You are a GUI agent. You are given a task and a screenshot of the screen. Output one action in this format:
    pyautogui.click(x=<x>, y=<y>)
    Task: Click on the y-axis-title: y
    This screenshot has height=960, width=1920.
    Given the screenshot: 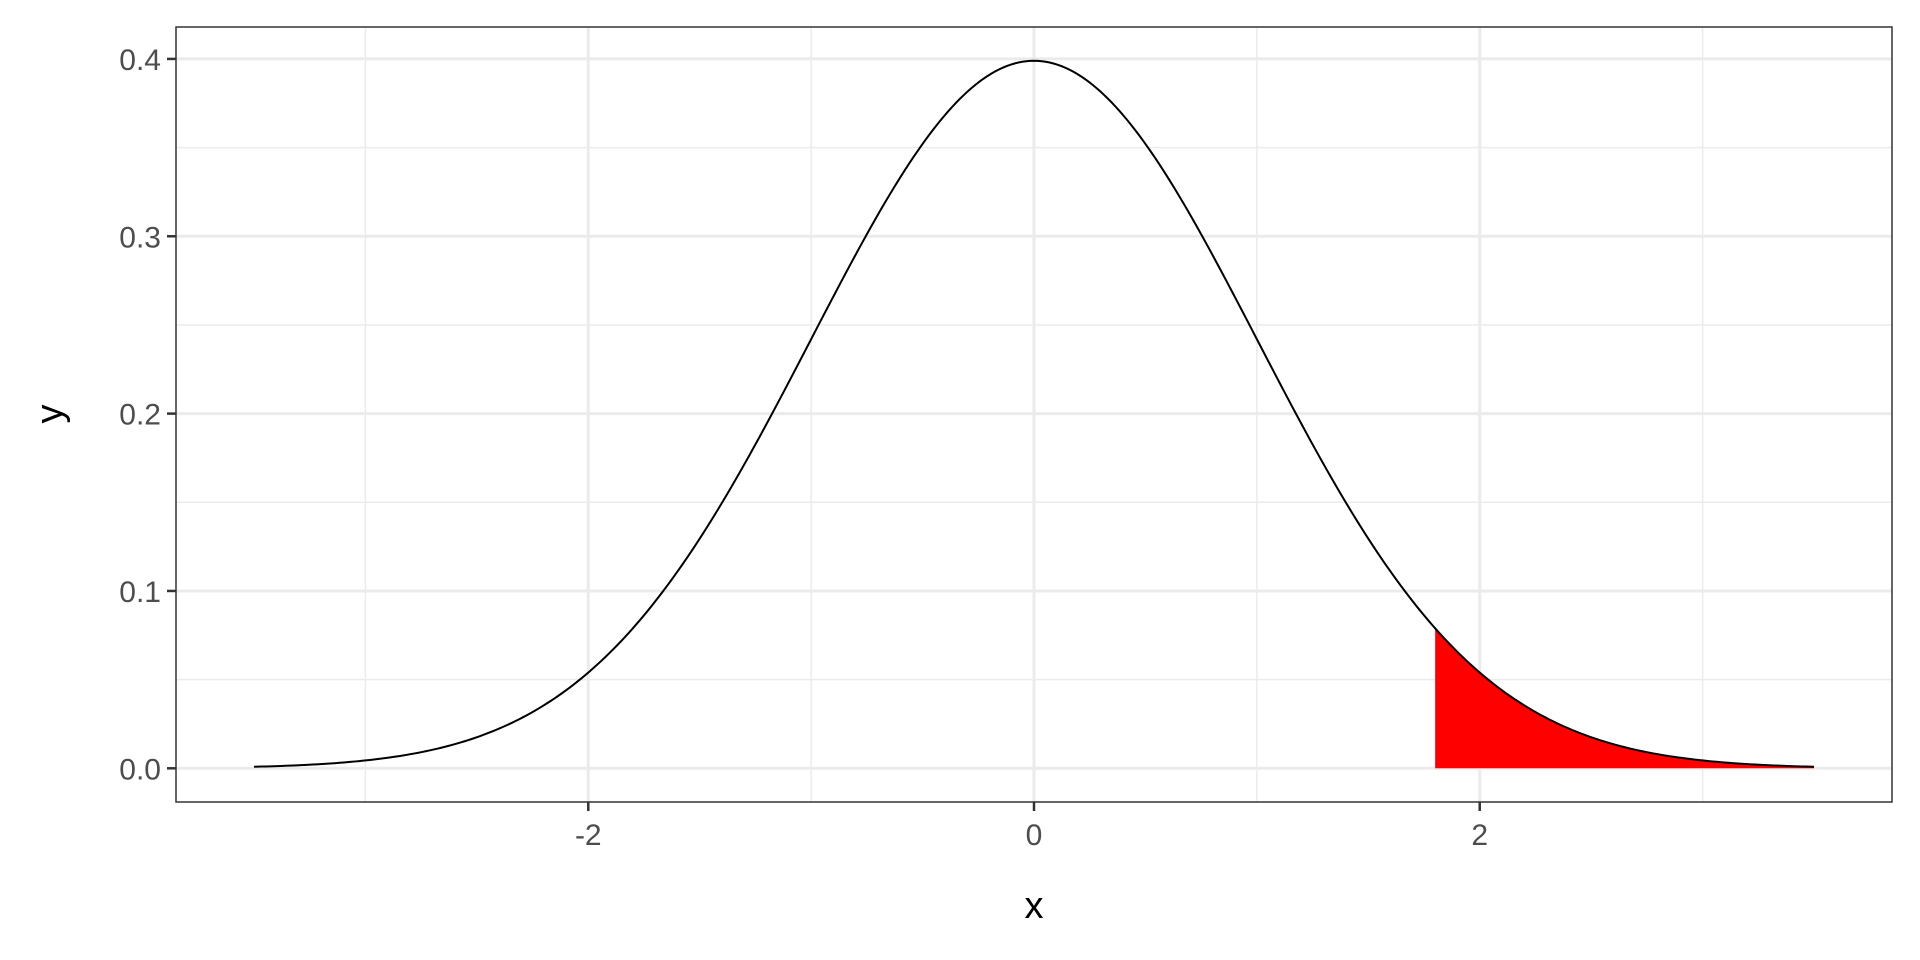 What is the action you would take?
    pyautogui.click(x=50, y=414)
    